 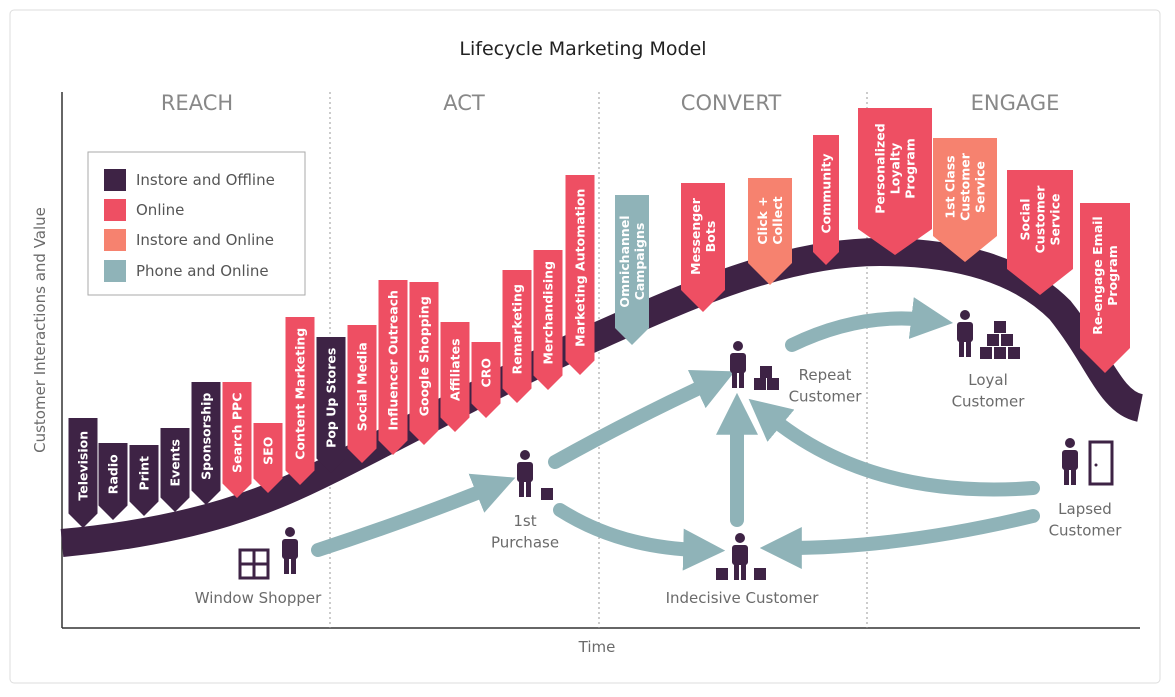 I want to click on phase-label: CONVERT, so click(x=731, y=103).